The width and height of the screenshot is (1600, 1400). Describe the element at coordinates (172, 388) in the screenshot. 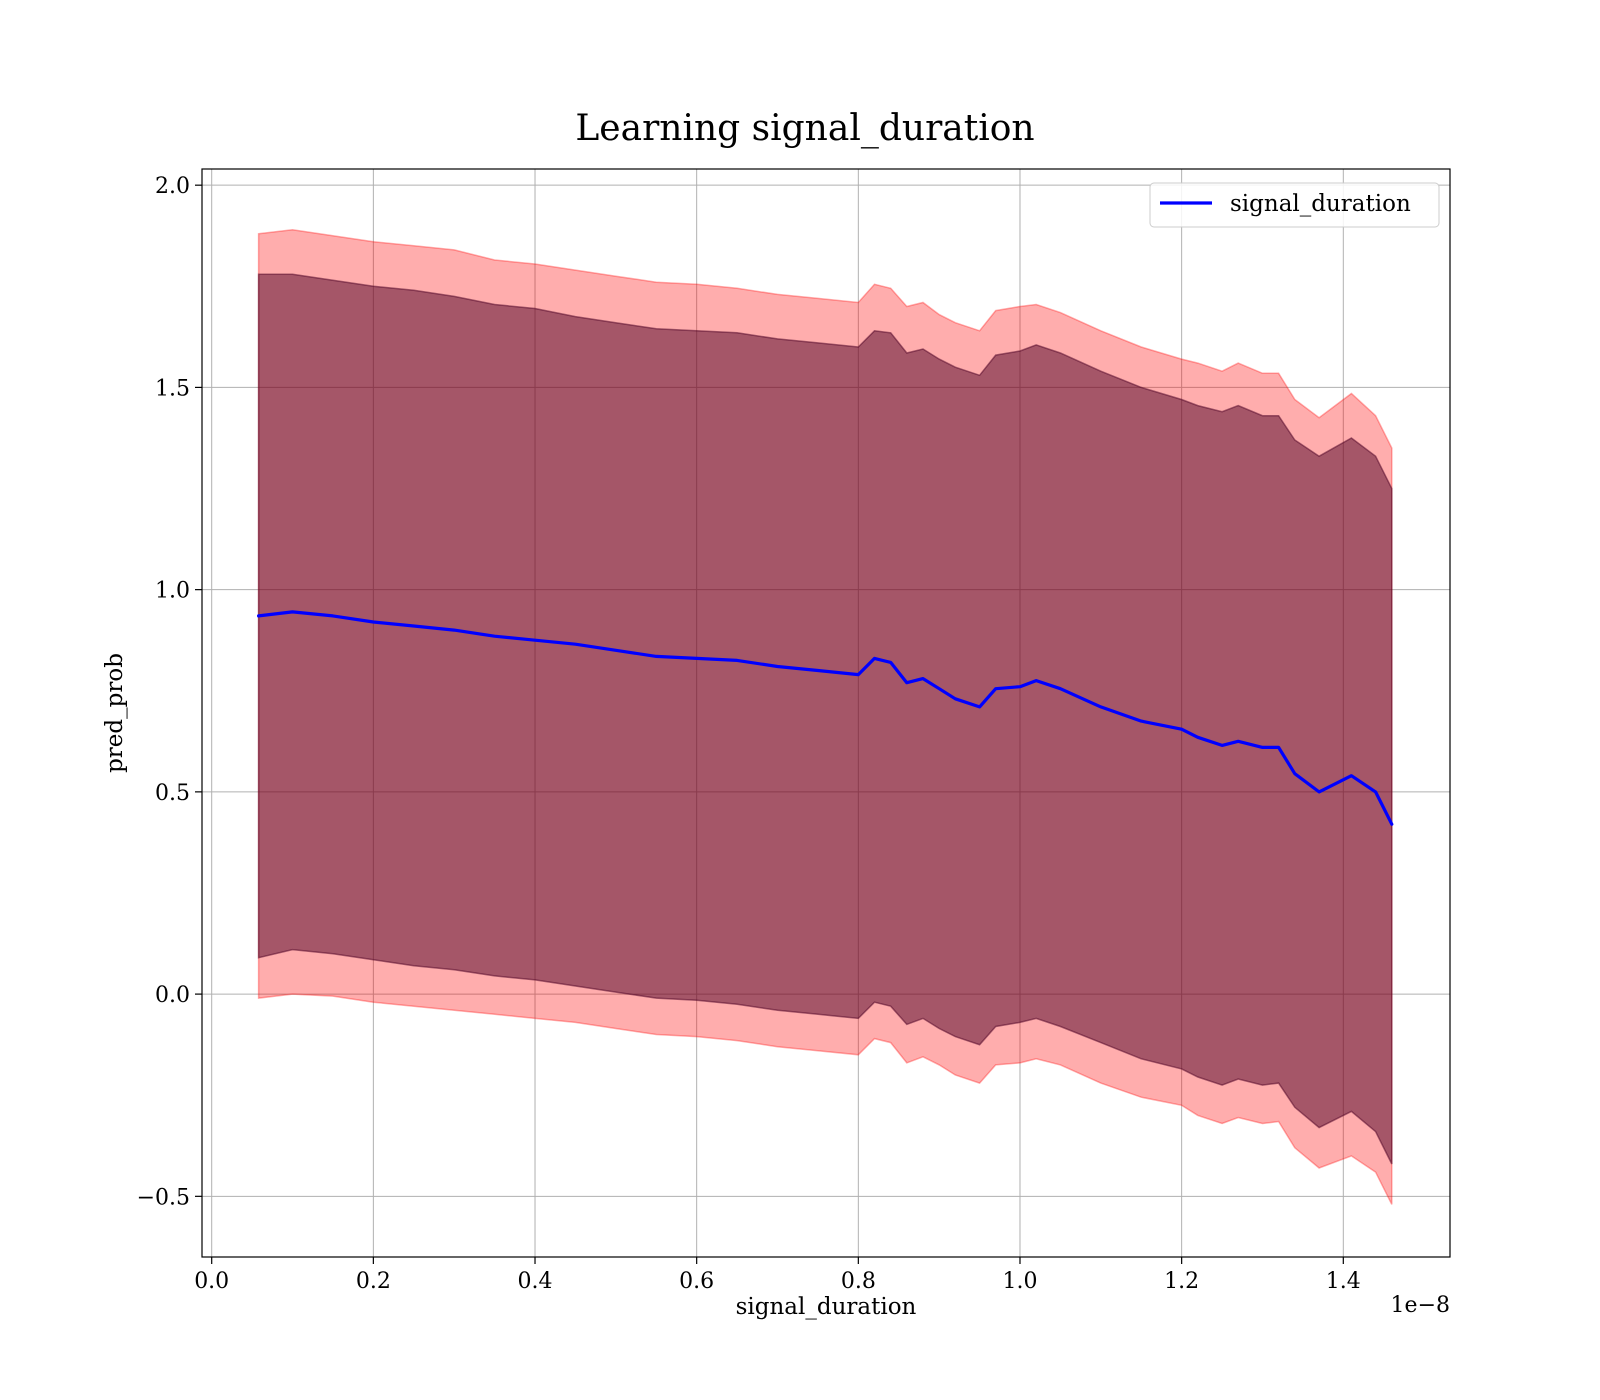

I see `y-tick-label-4: 1.5` at that location.